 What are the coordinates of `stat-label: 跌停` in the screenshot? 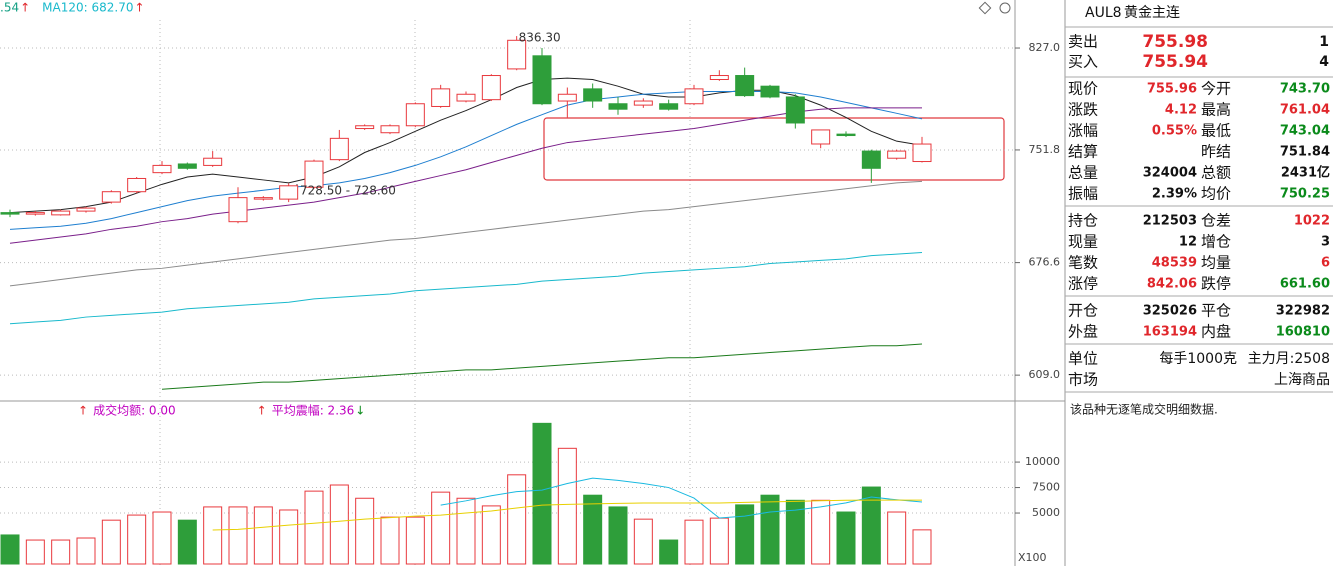 It's located at (1216, 284).